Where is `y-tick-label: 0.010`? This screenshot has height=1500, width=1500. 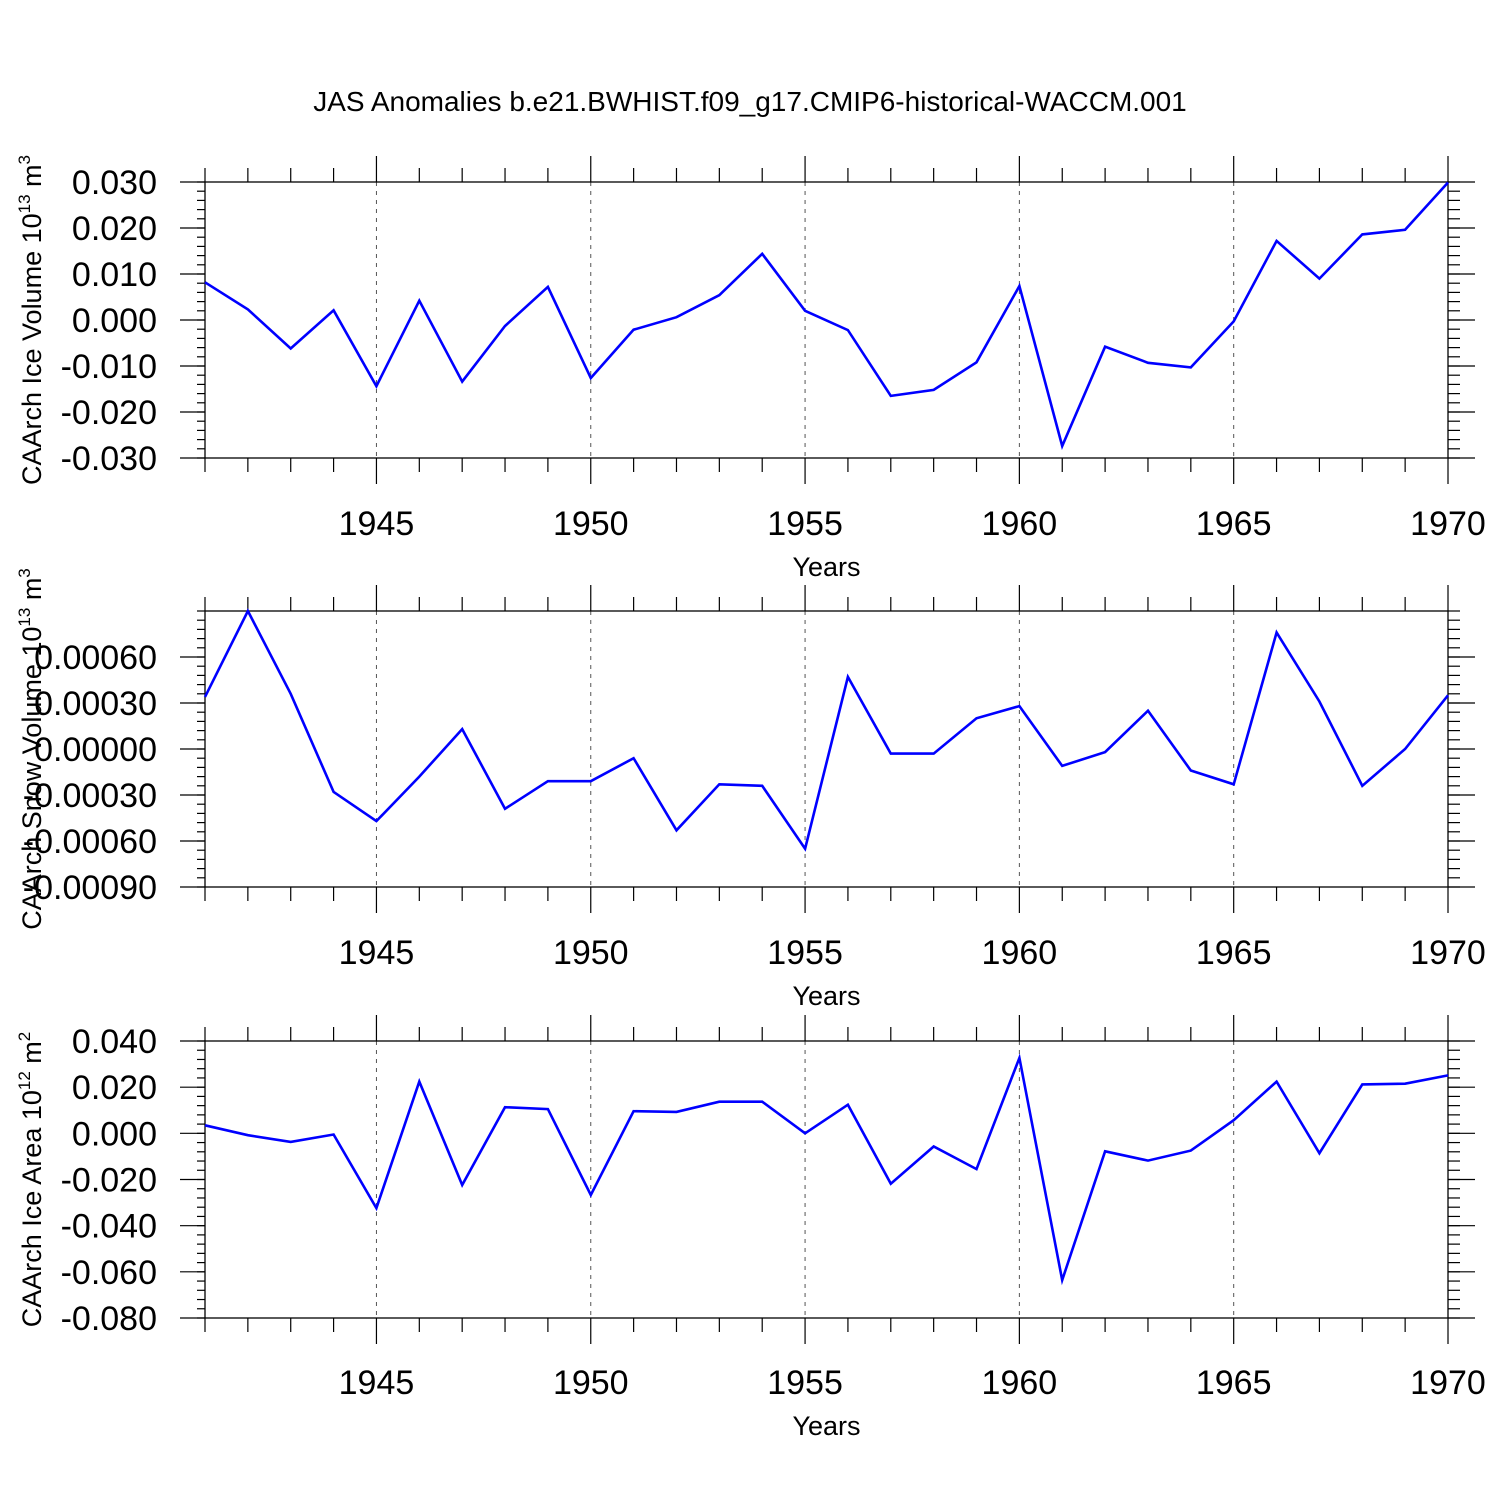
y-tick-label: 0.010 is located at coordinates (114, 275).